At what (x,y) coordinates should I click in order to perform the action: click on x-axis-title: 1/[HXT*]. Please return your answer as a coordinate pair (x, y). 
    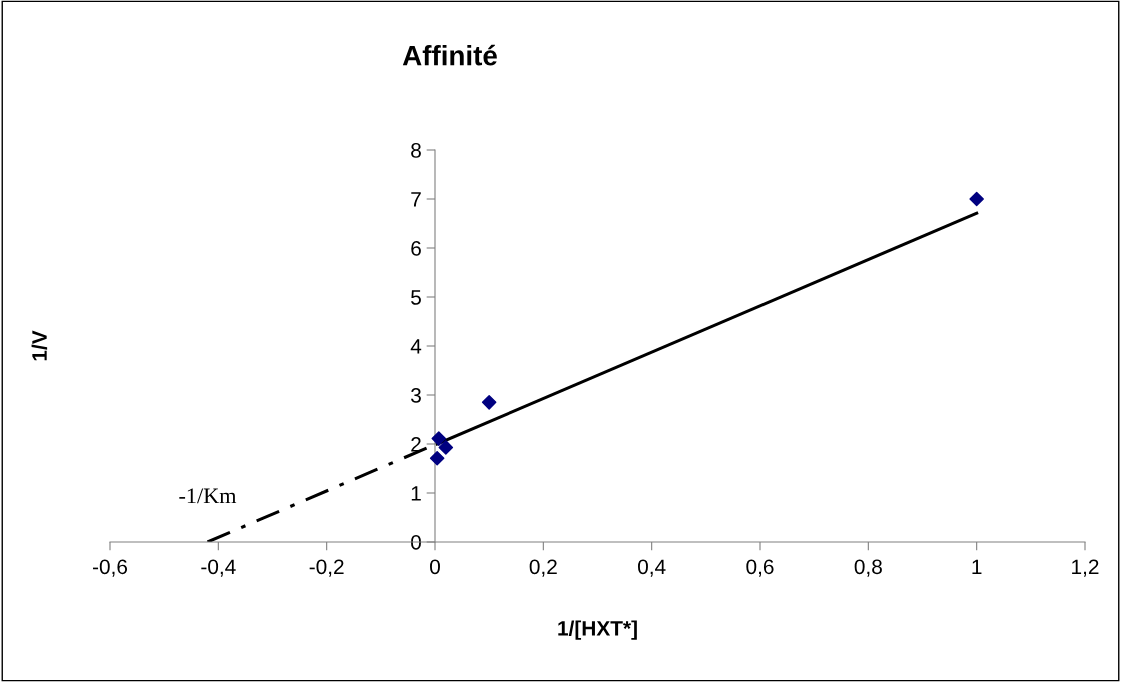
    Looking at the image, I should click on (597, 630).